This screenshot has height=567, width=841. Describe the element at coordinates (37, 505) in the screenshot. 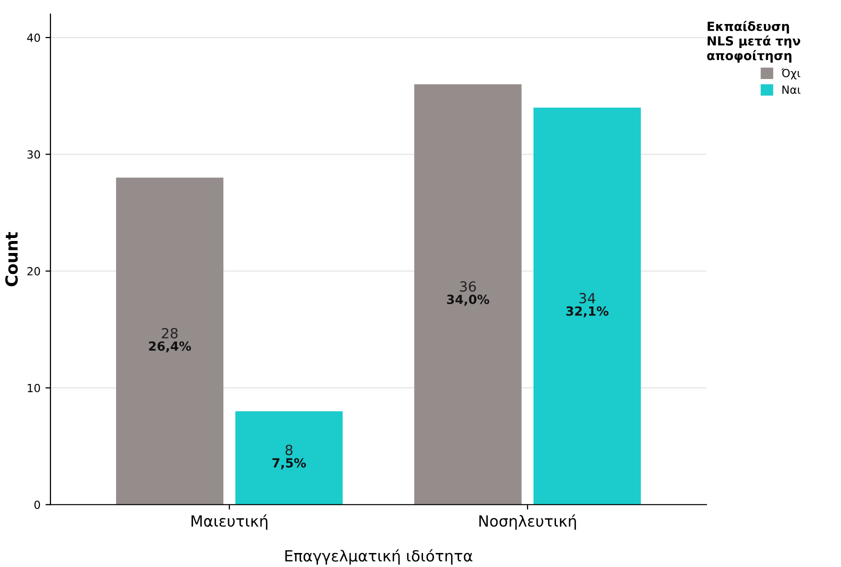

I see `y-tick-label: 0` at that location.